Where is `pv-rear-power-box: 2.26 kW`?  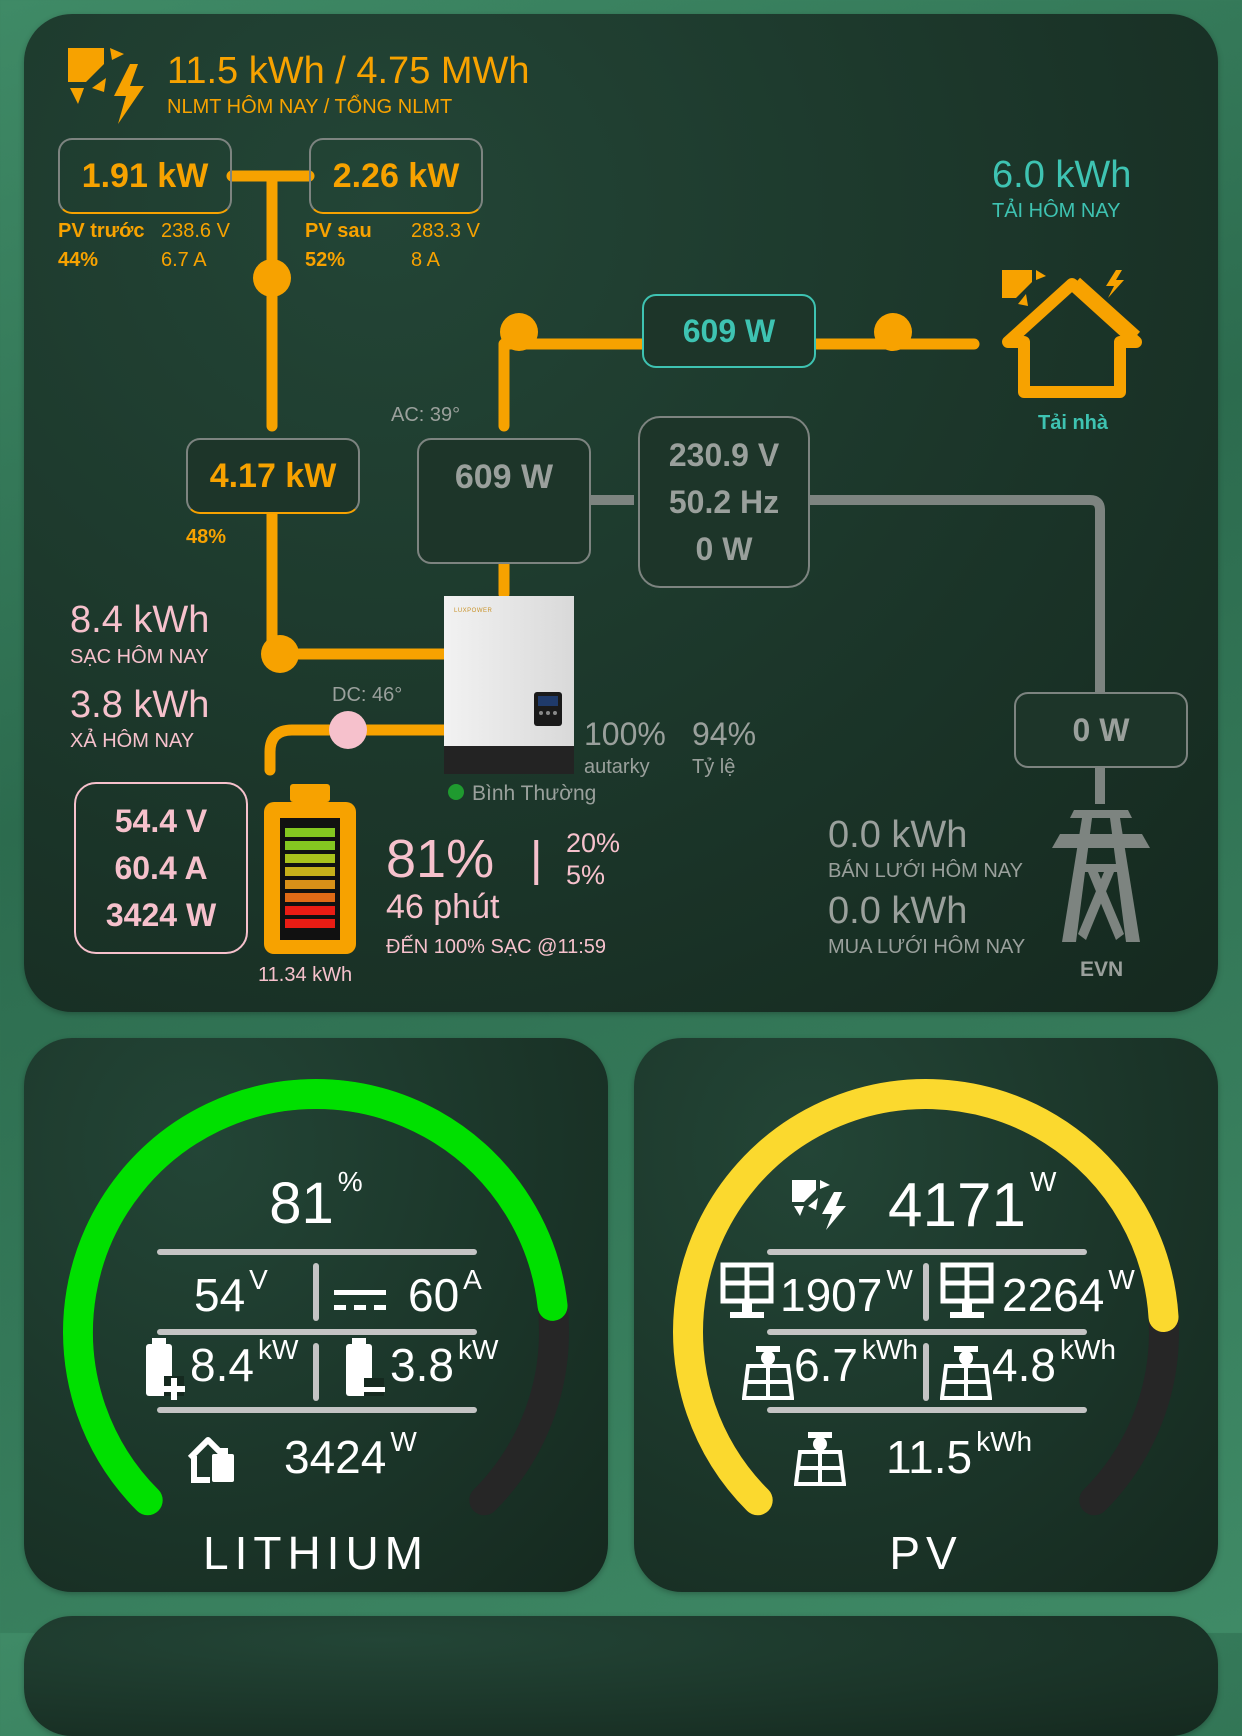
pv-rear-power-box: 2.26 kW is located at coordinates (396, 176).